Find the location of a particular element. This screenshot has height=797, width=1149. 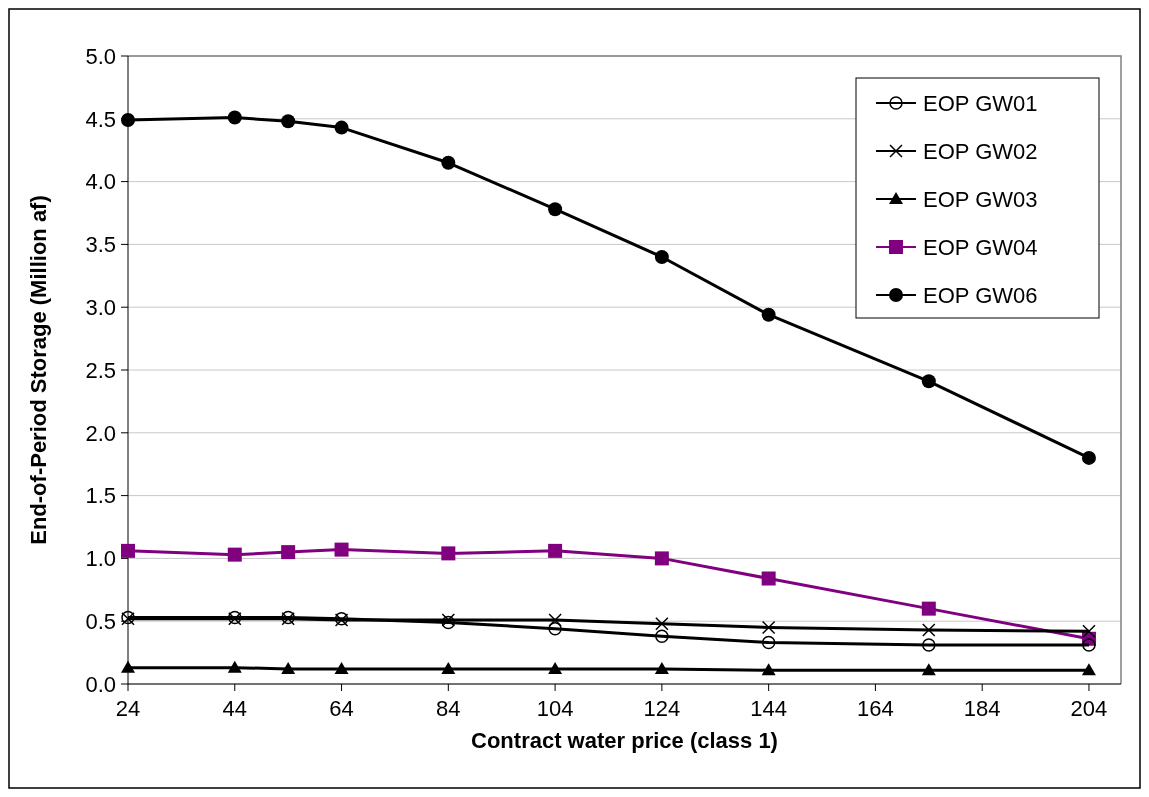

y-tick-label: 0.0 is located at coordinates (100, 684).